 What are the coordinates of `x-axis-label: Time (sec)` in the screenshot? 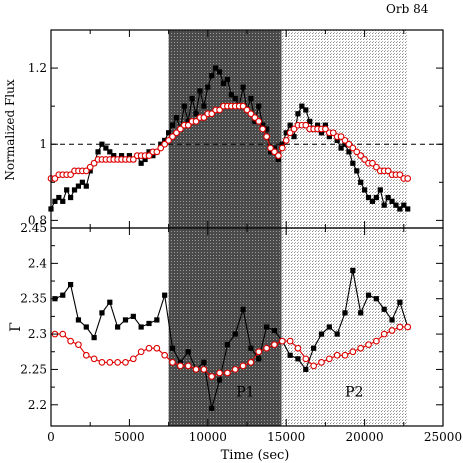 It's located at (255, 455).